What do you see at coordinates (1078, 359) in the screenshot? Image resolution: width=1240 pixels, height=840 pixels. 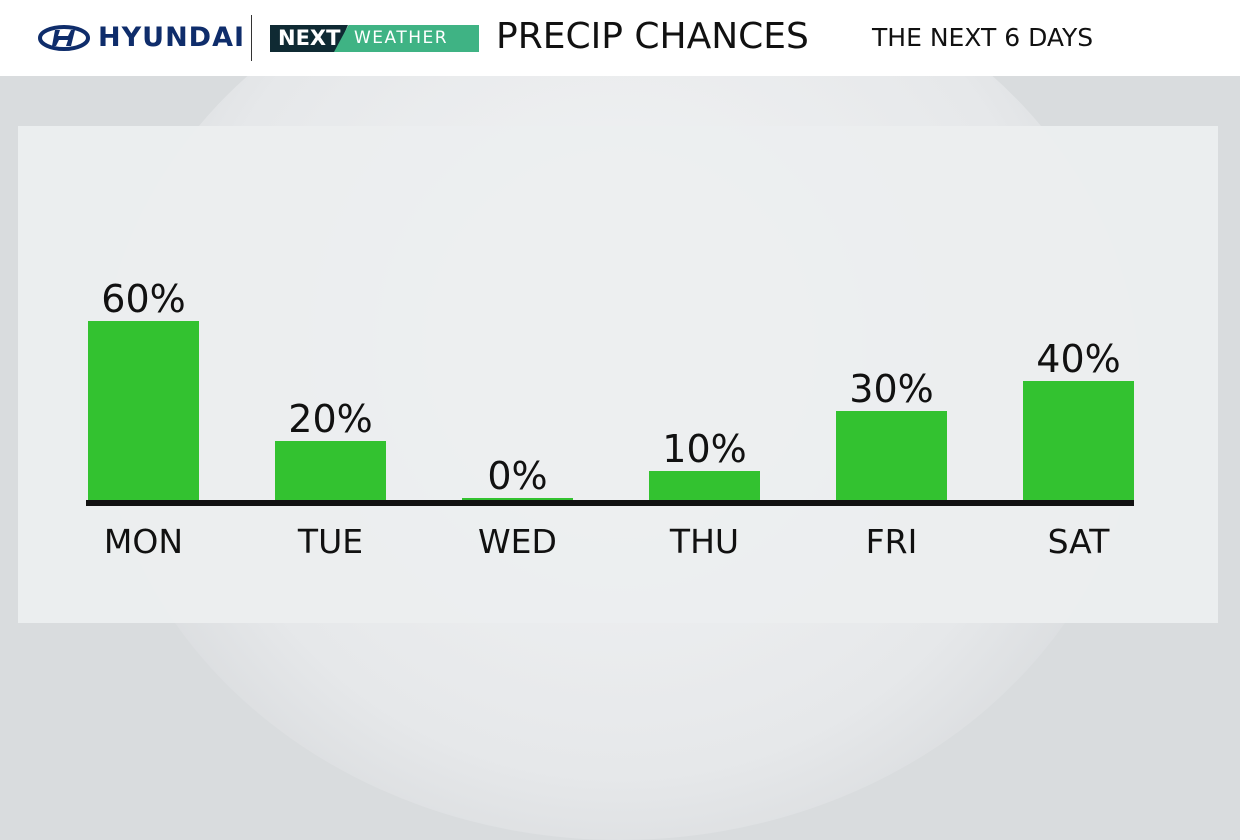 I see `data-label: 40%` at bounding box center [1078, 359].